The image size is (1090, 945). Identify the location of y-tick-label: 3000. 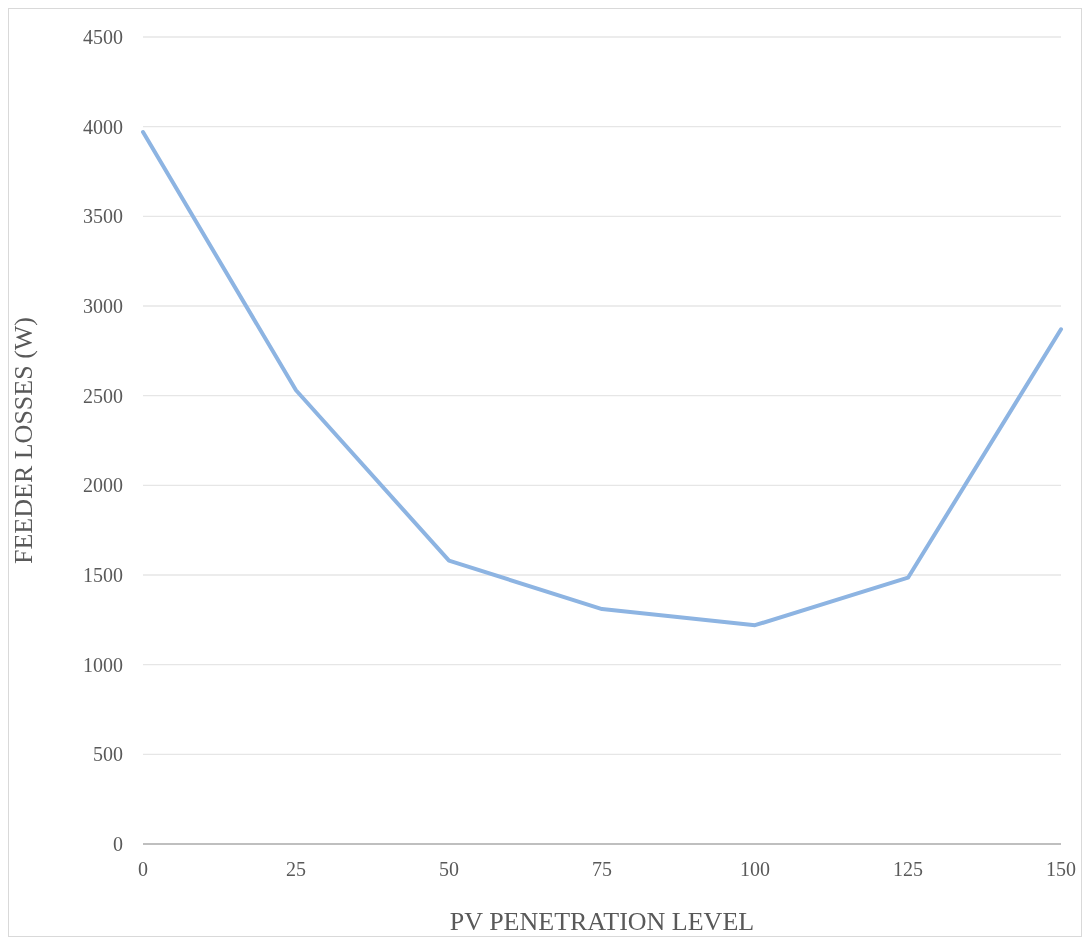
(103, 306).